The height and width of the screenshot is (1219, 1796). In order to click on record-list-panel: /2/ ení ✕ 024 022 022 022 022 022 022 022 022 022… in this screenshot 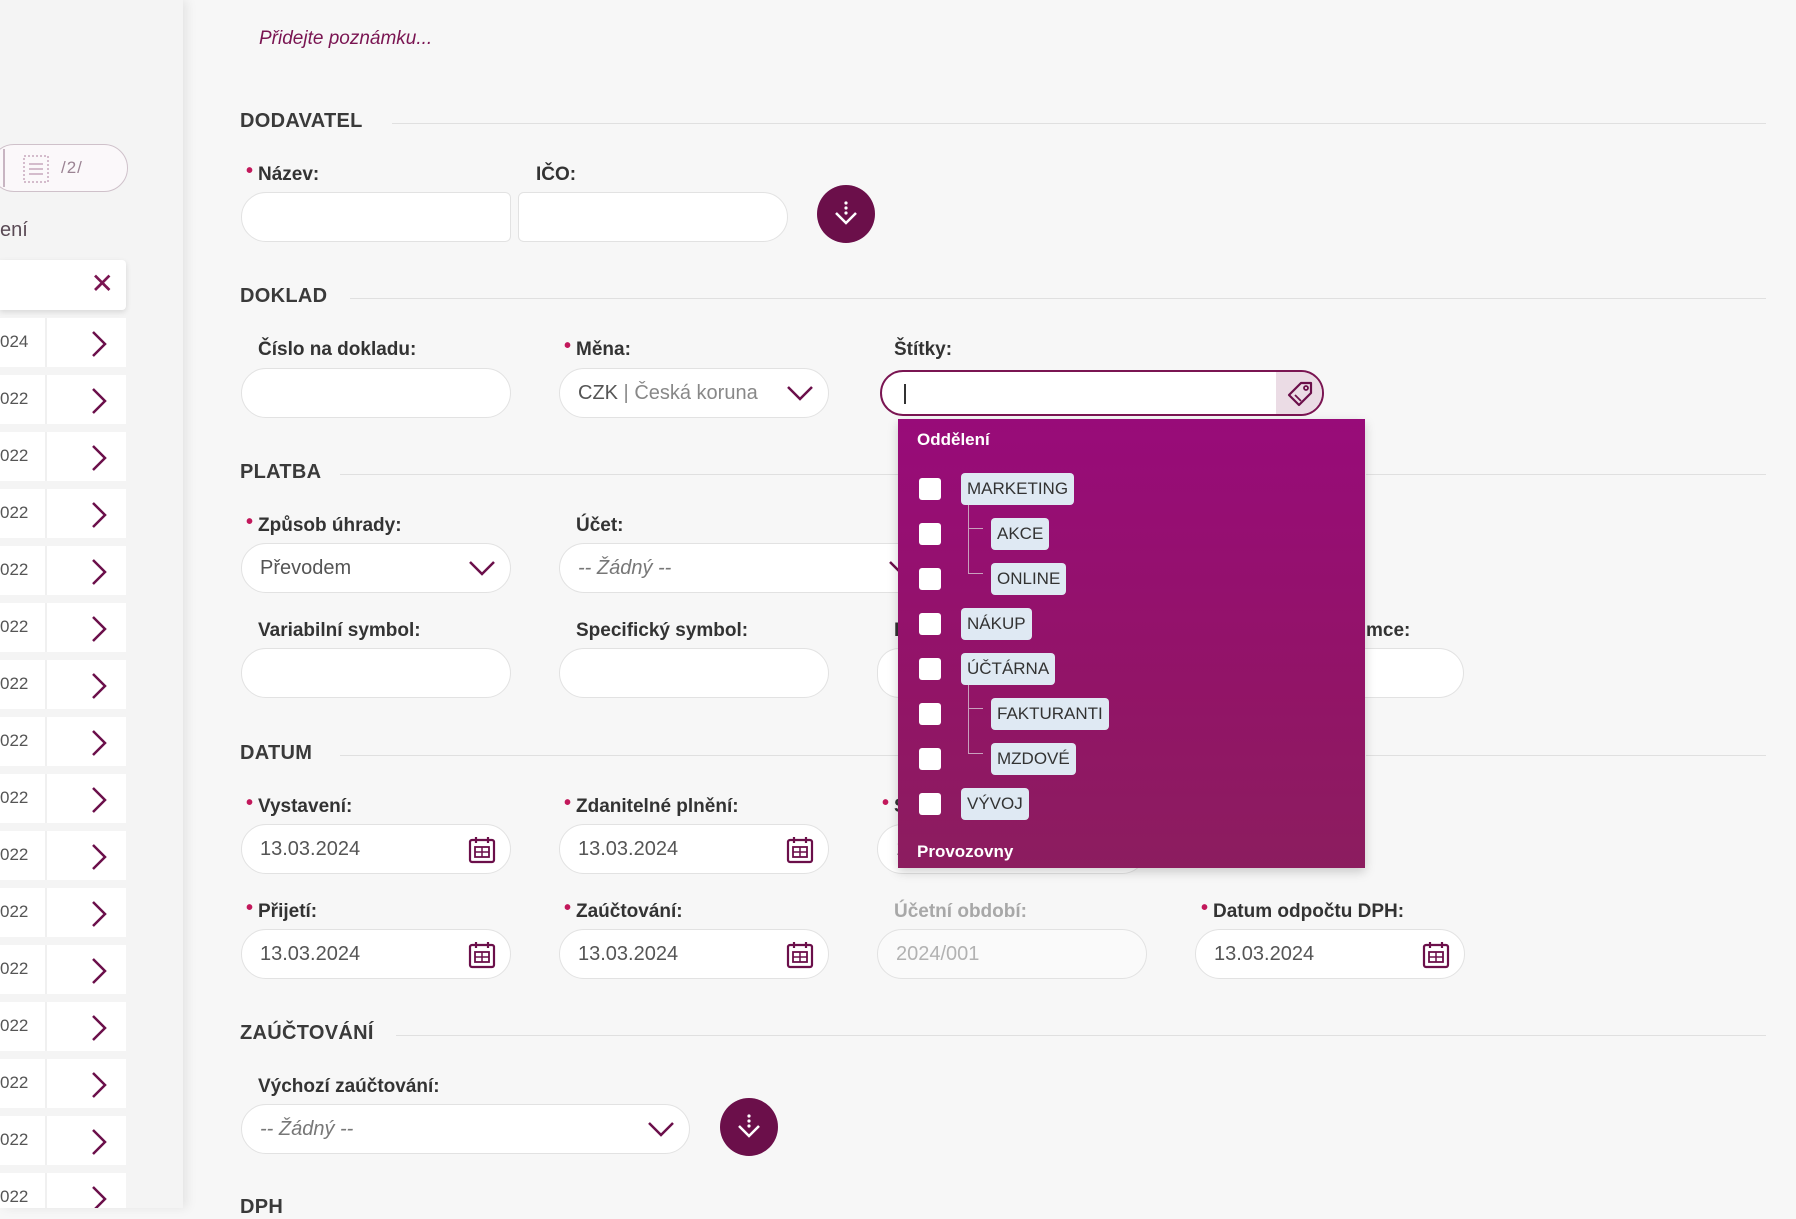, I will do `click(91, 604)`.